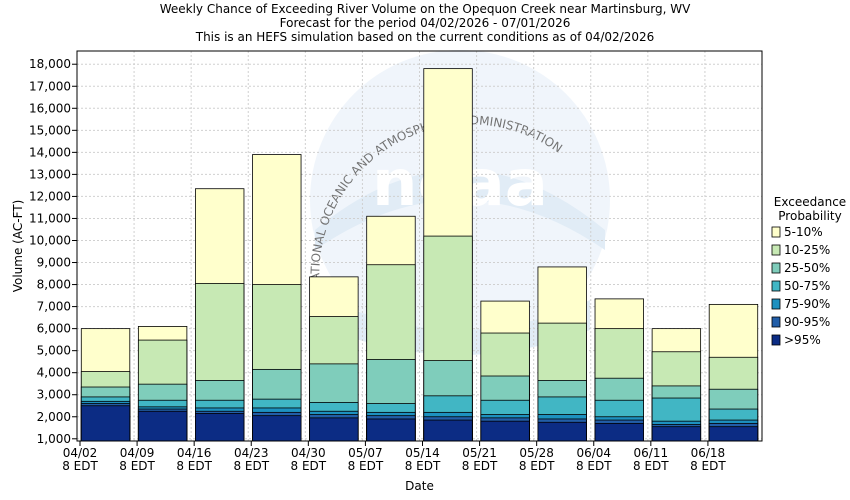 The image size is (850, 500). Describe the element at coordinates (802, 340) in the screenshot. I see `legend-label: >95%` at that location.